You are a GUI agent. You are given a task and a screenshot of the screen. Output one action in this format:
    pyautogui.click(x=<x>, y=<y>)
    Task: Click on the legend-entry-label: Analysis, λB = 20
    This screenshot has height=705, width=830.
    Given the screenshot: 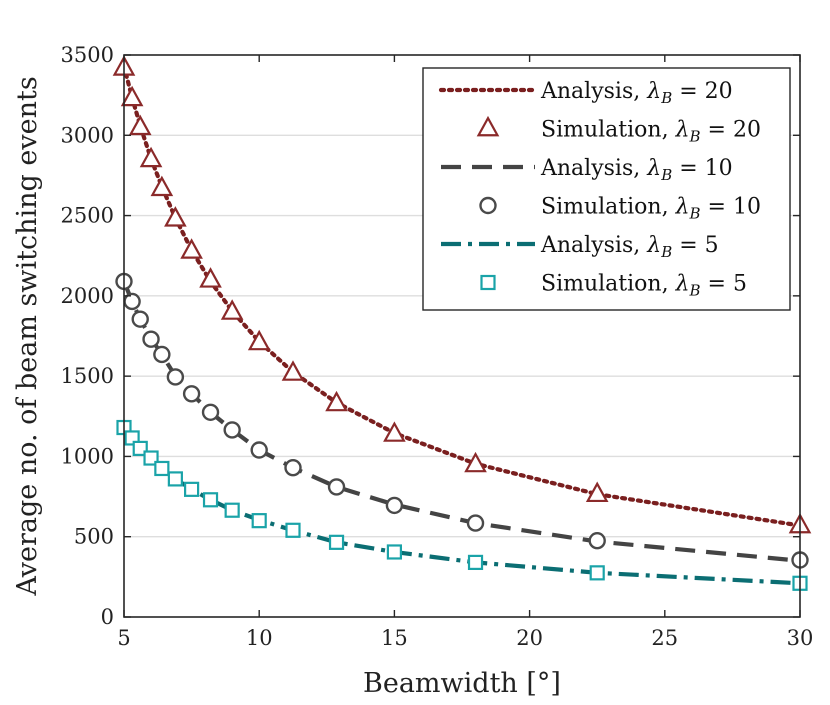 What is the action you would take?
    pyautogui.click(x=636, y=93)
    